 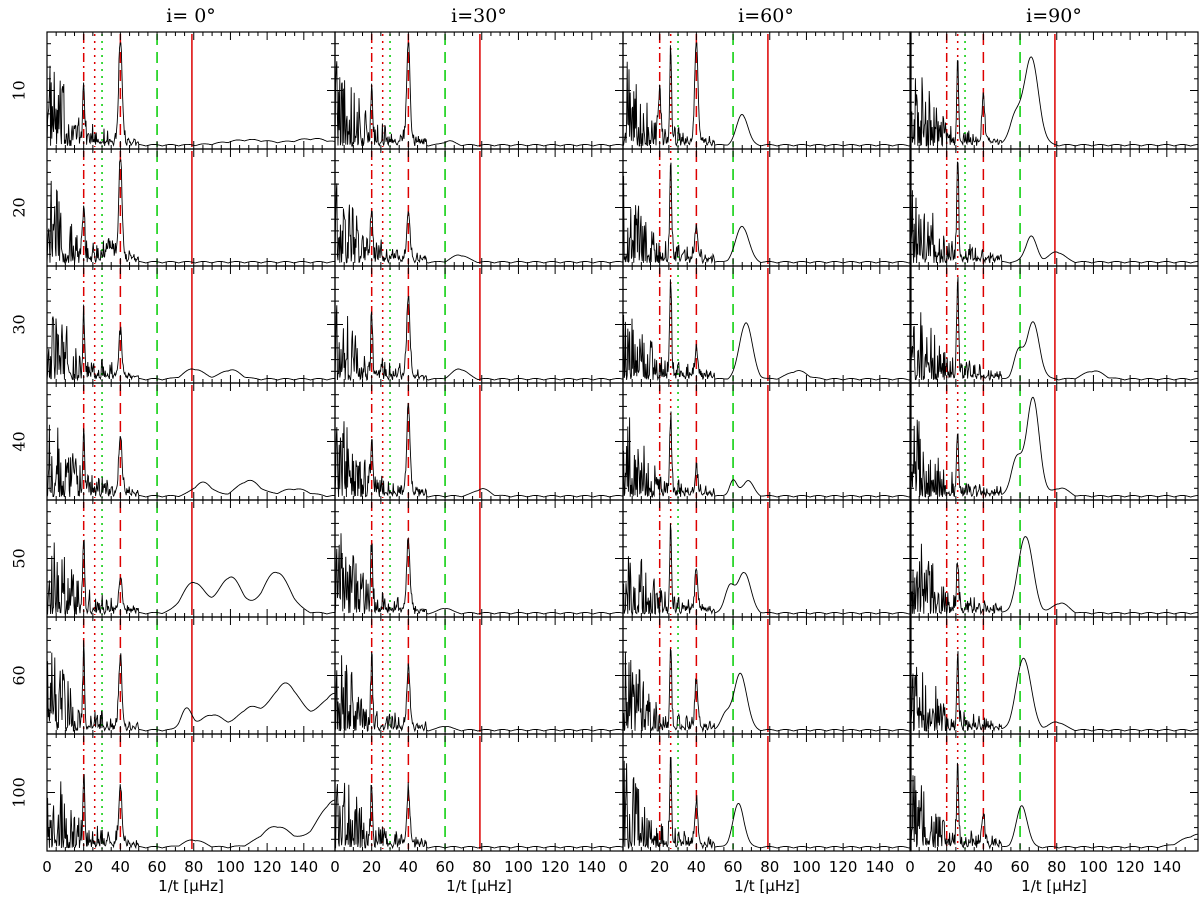 What do you see at coordinates (624, 16) in the screenshot?
I see `column-titles: i= 0° i=30° i=60° i=90°` at bounding box center [624, 16].